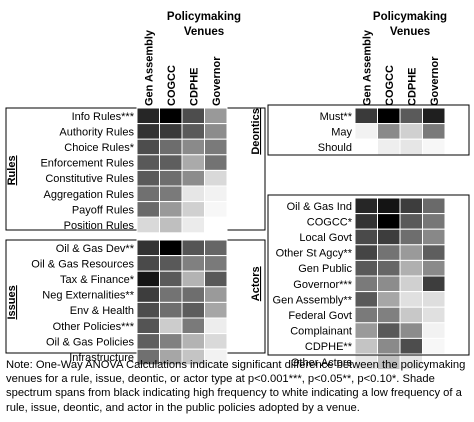  Describe the element at coordinates (90, 342) in the screenshot. I see `issues-row-label: Oil & Gas Policies` at that location.